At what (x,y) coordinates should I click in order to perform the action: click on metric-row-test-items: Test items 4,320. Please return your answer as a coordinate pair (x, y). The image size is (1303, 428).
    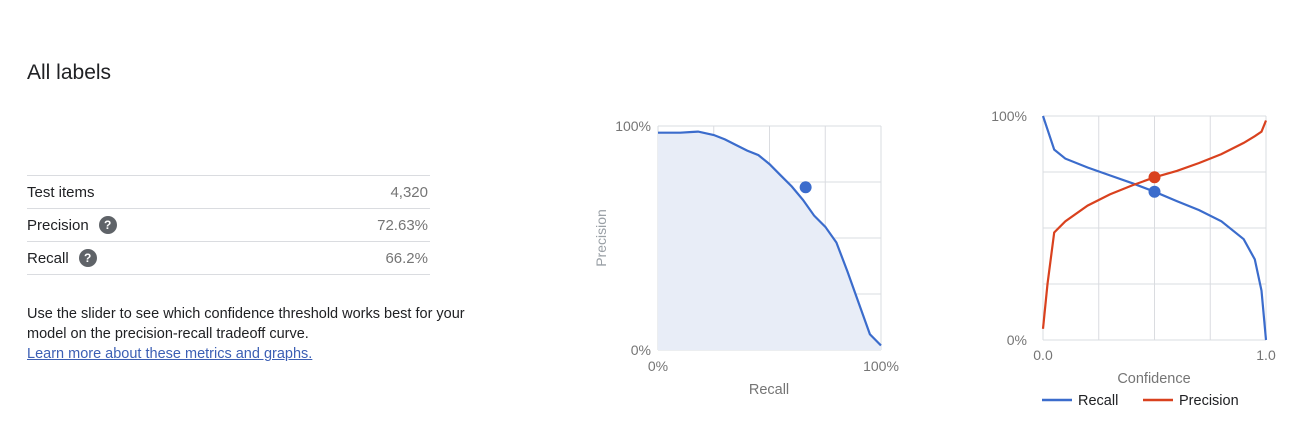
    Looking at the image, I should click on (228, 191).